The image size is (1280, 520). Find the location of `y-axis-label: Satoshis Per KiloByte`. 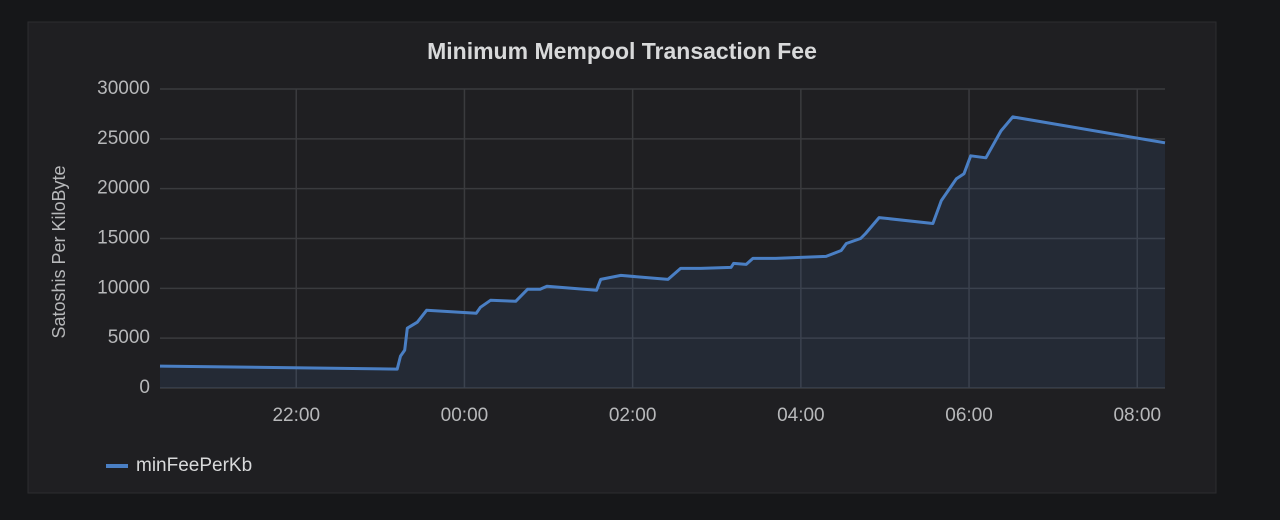

y-axis-label: Satoshis Per KiloByte is located at coordinates (59, 251).